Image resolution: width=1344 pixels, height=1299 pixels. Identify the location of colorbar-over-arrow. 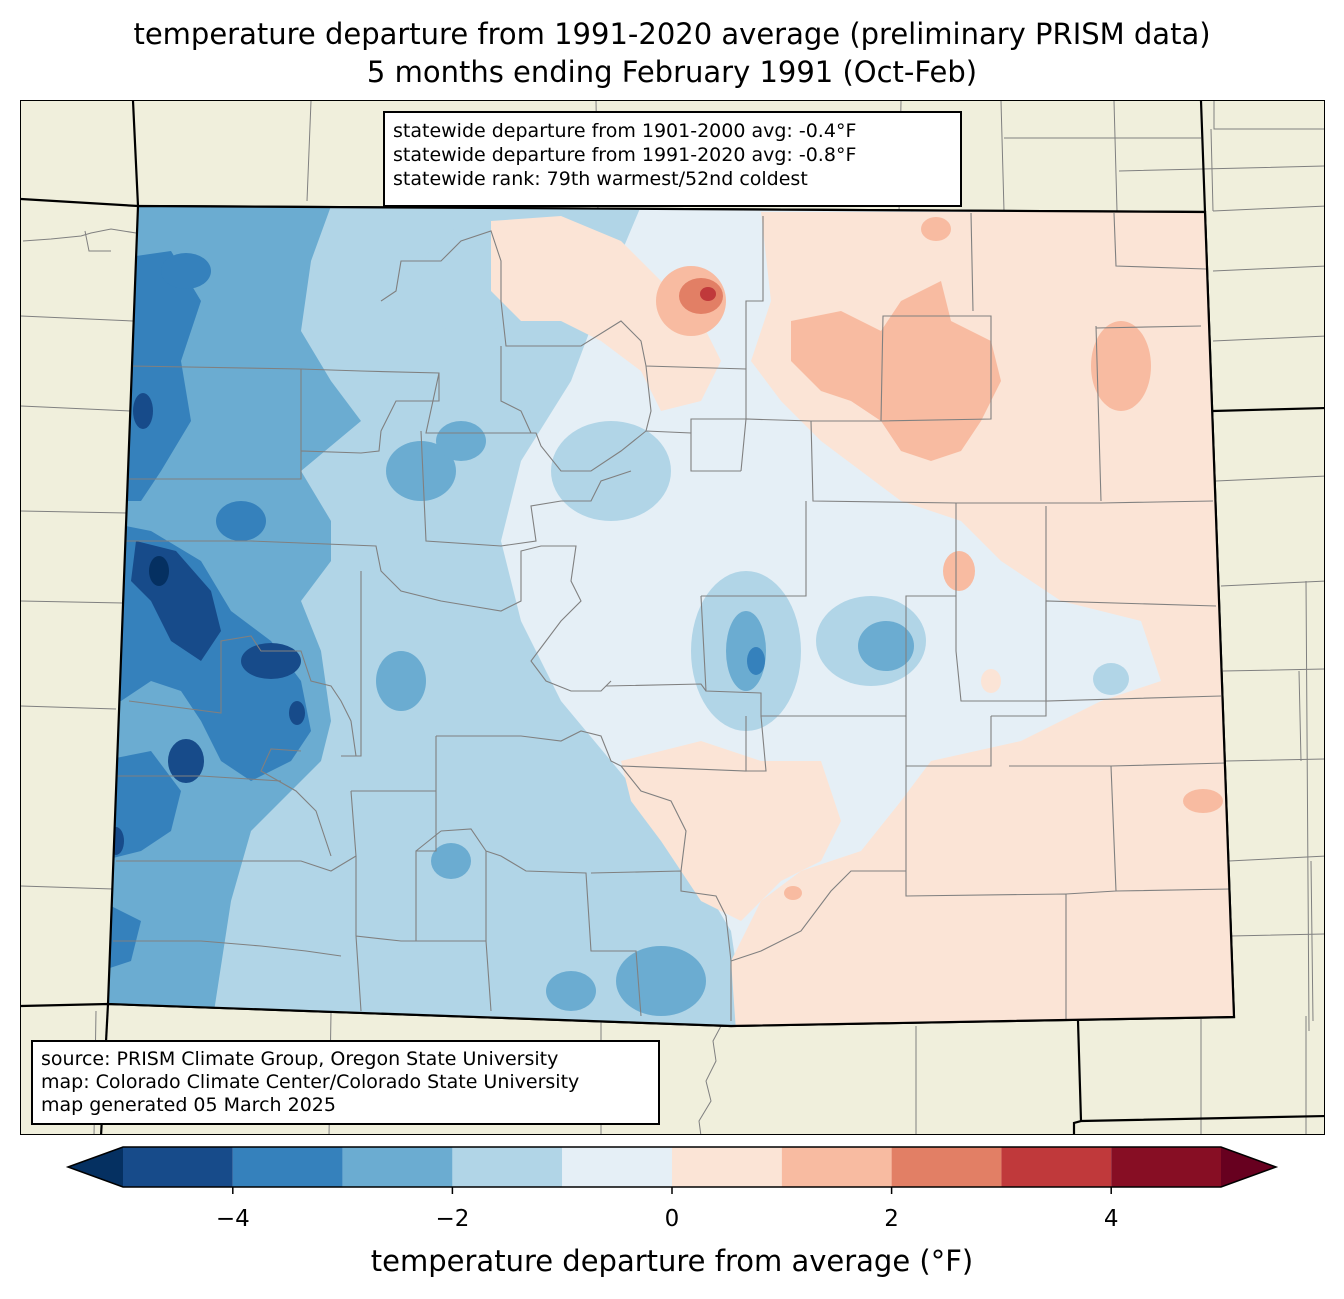
(1248, 1167).